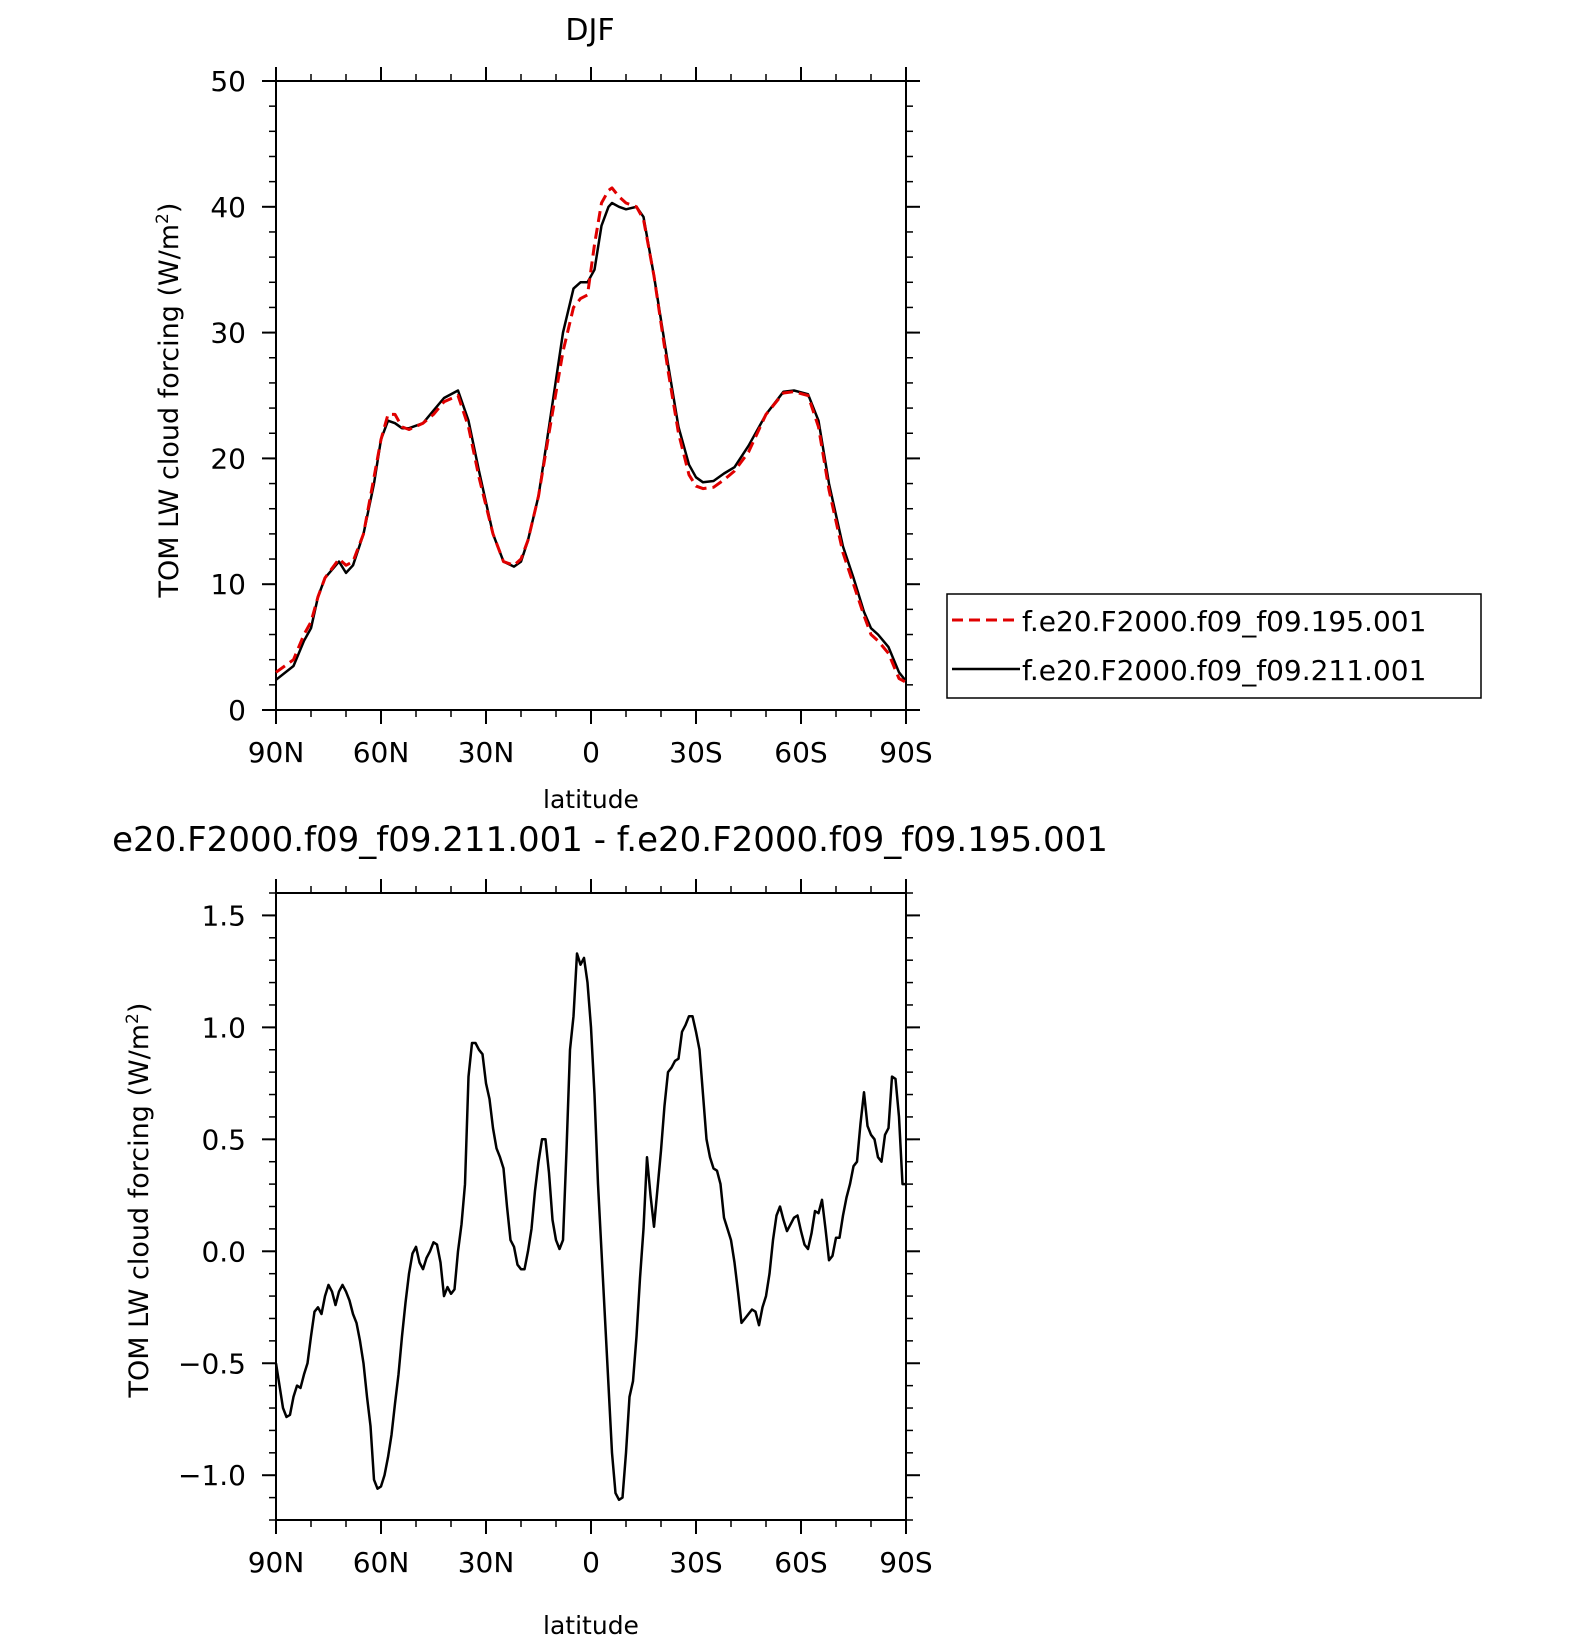 The height and width of the screenshot is (1641, 1591). I want to click on y-tick-label: 0.5, so click(223, 1139).